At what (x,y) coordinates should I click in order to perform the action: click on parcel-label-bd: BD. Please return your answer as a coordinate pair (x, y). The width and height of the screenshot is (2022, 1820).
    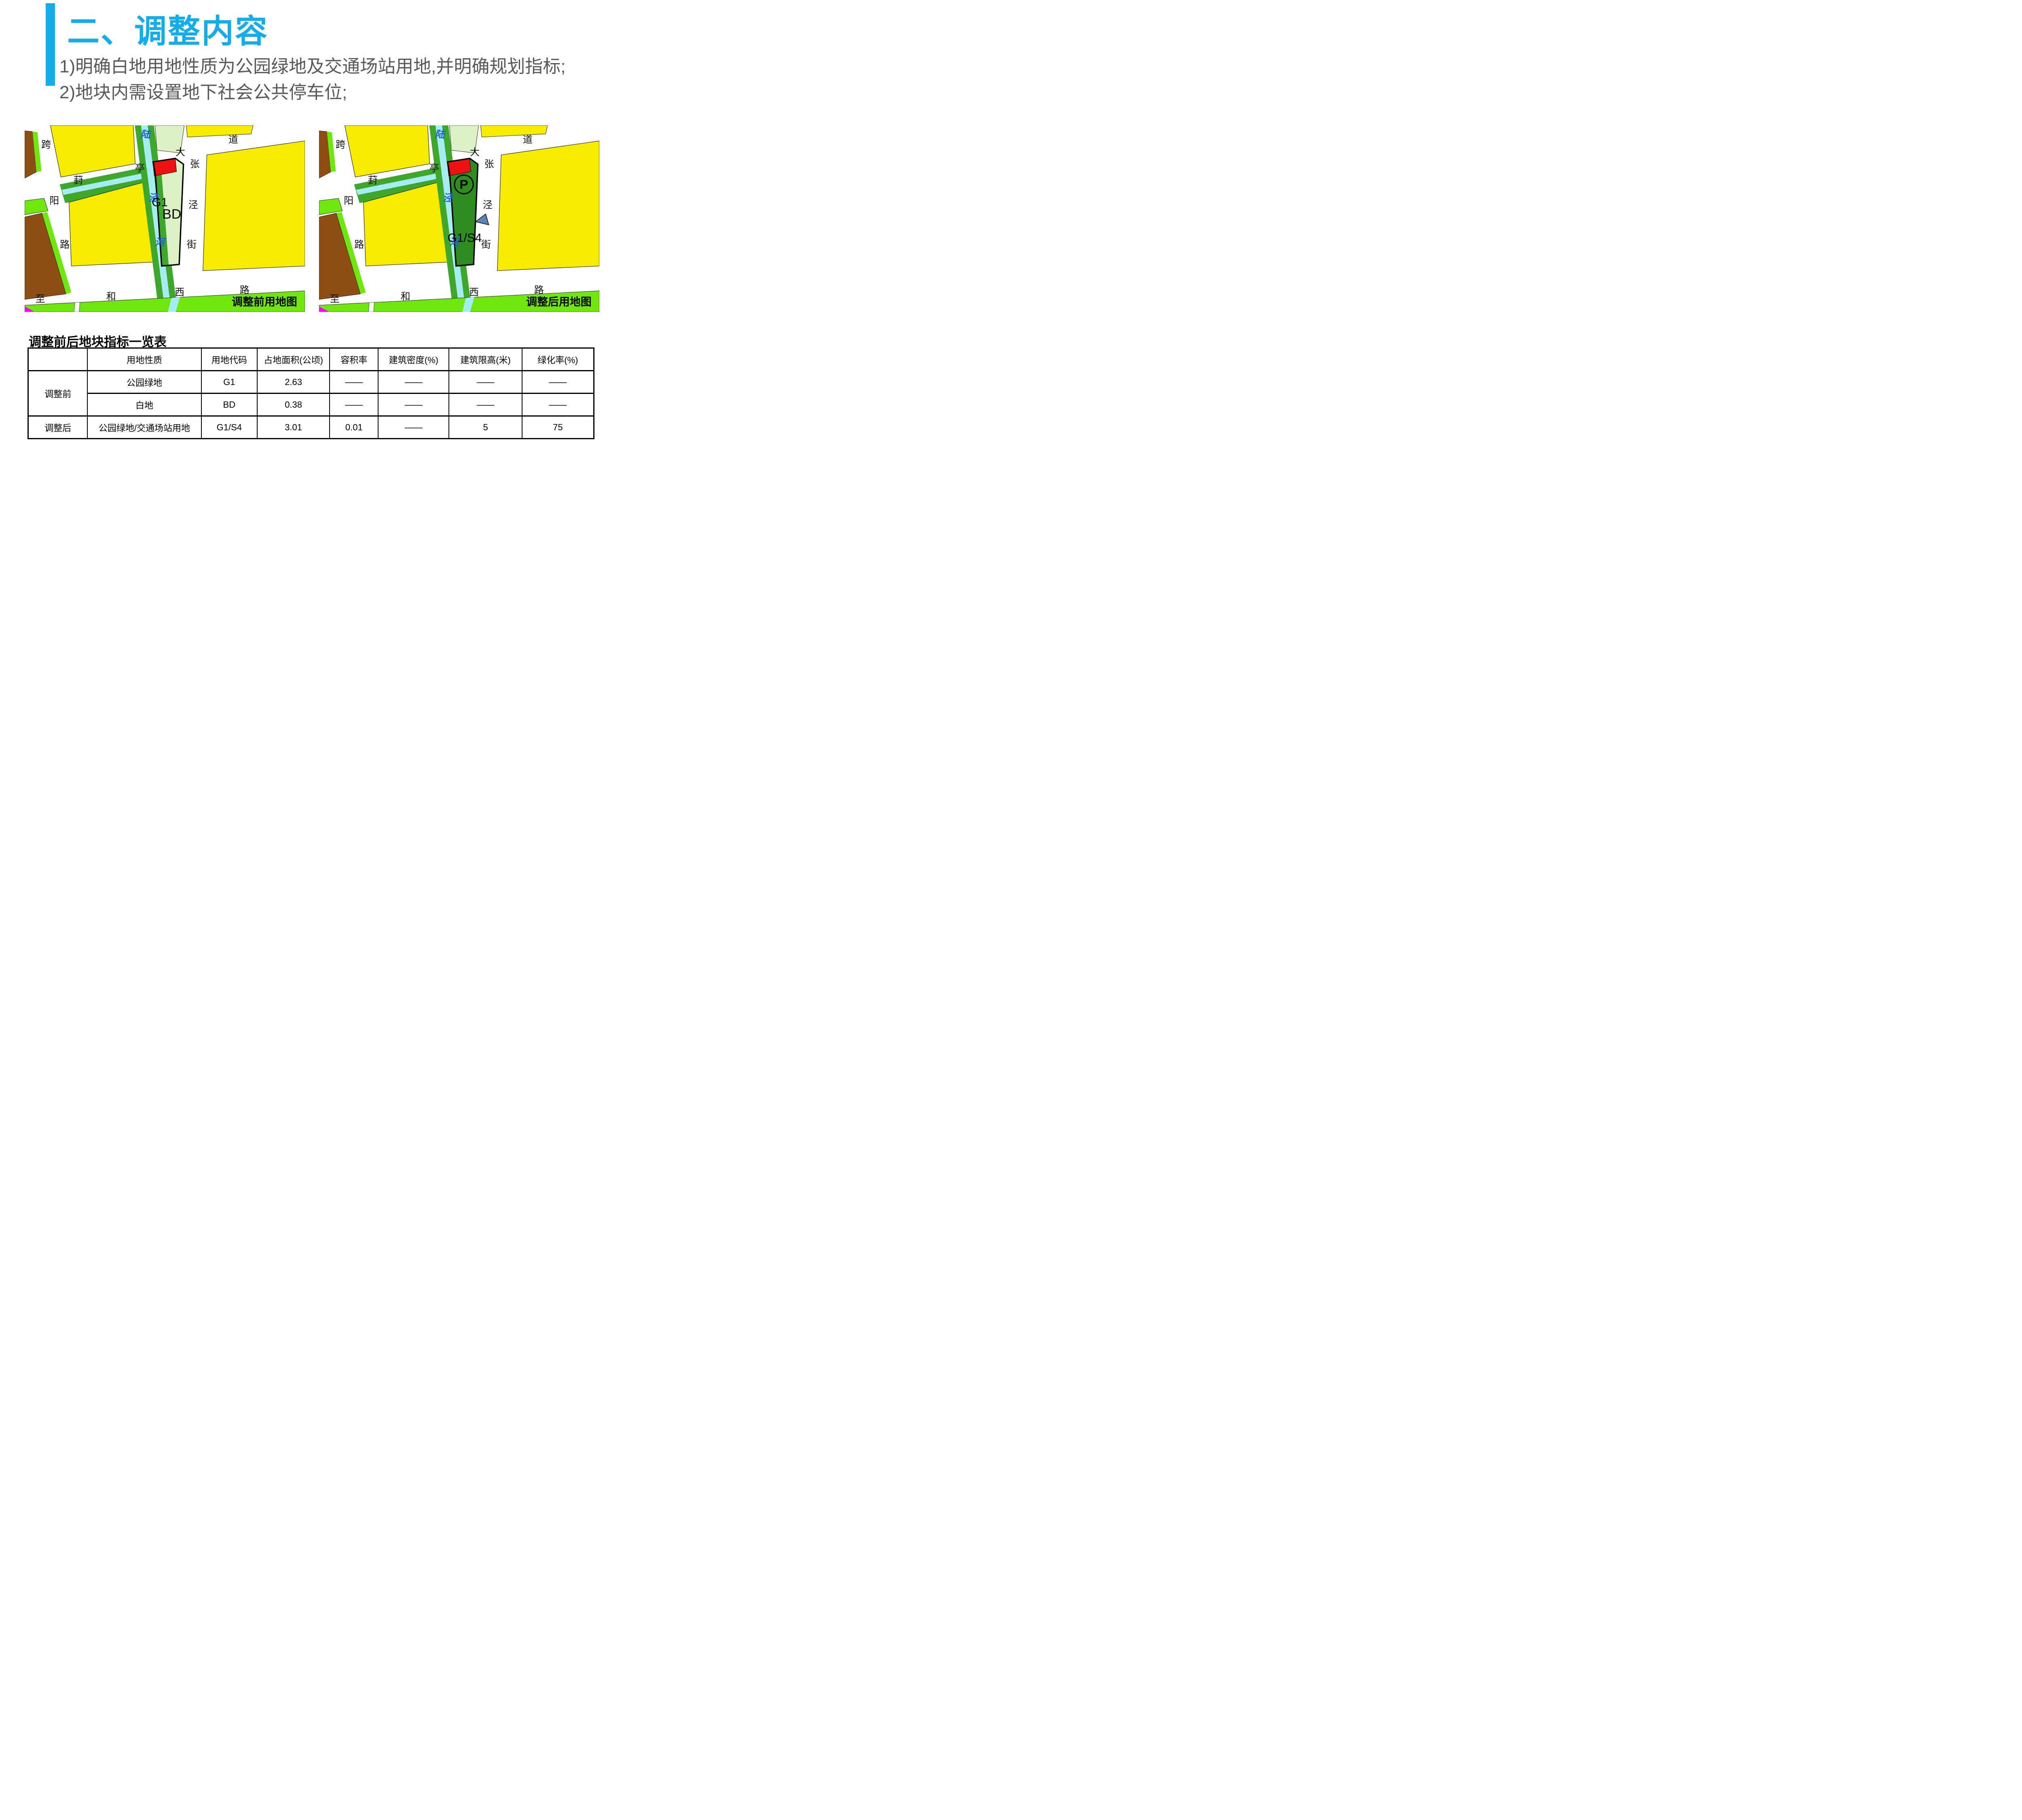
    Looking at the image, I should click on (171, 214).